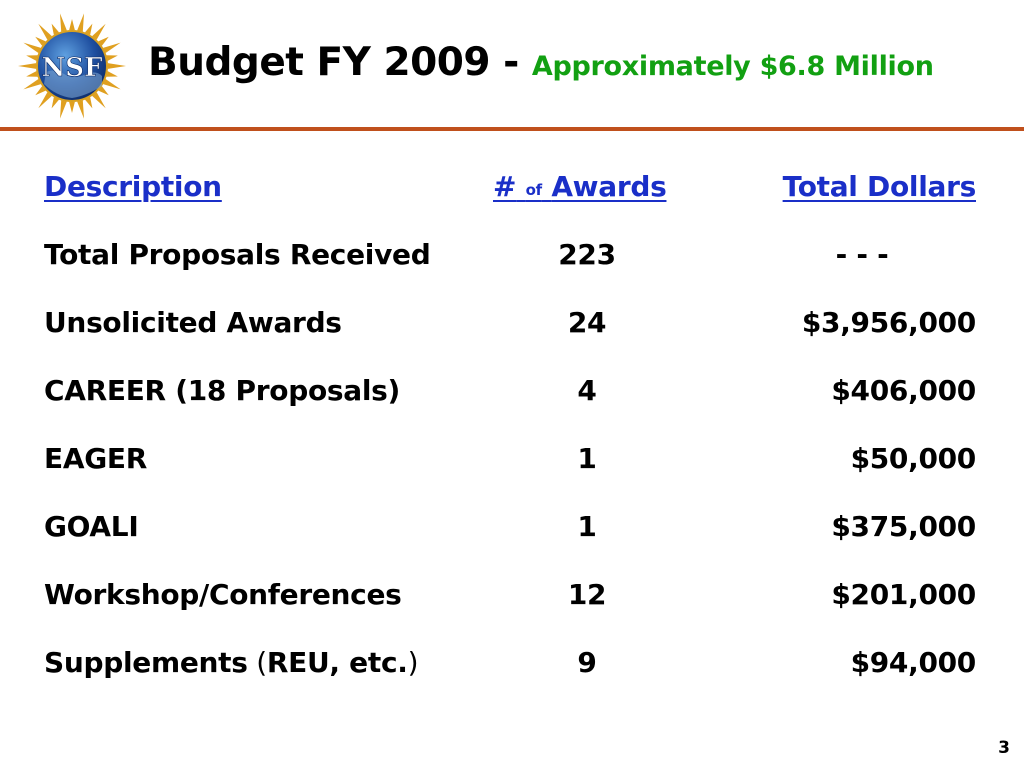 This screenshot has height=768, width=1024. I want to click on row-dollars: $406,000, so click(903, 390).